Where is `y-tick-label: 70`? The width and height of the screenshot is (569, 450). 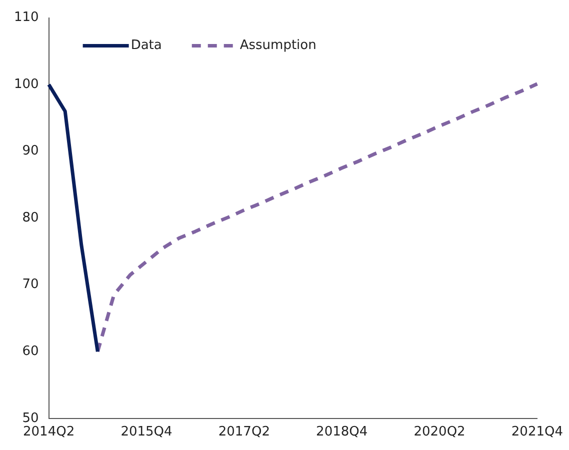
y-tick-label: 70 is located at coordinates (30, 284).